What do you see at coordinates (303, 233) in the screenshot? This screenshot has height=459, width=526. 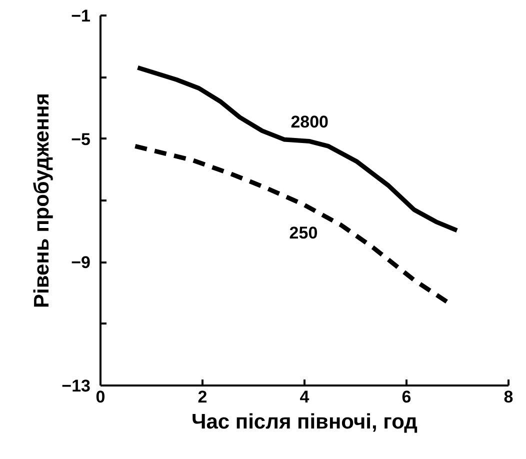 I see `series-label: 250` at bounding box center [303, 233].